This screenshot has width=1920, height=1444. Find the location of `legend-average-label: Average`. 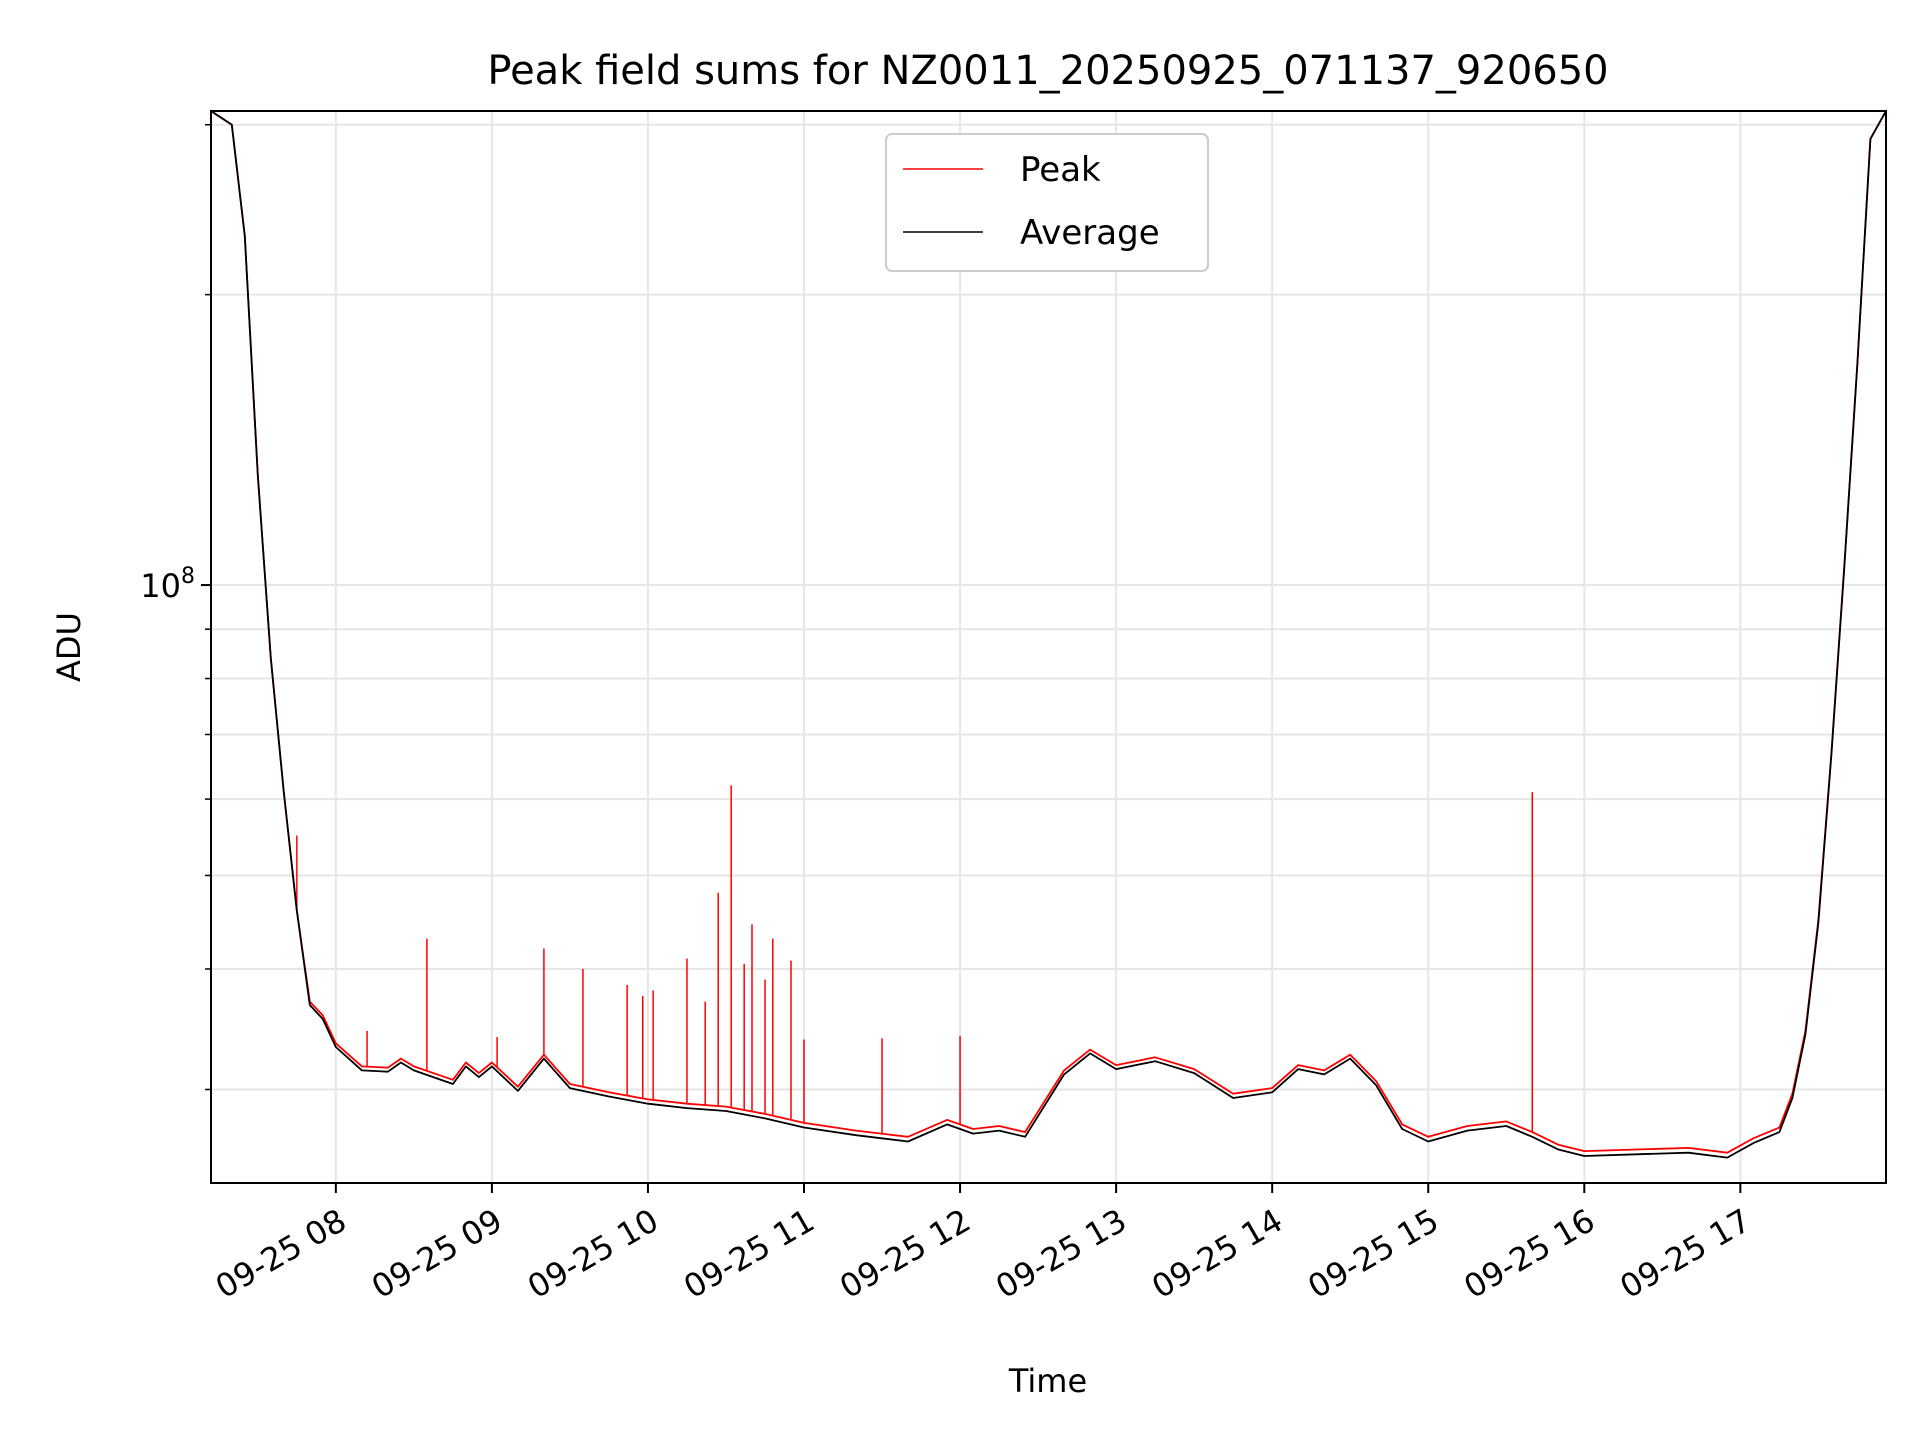

legend-average-label: Average is located at coordinates (1090, 233).